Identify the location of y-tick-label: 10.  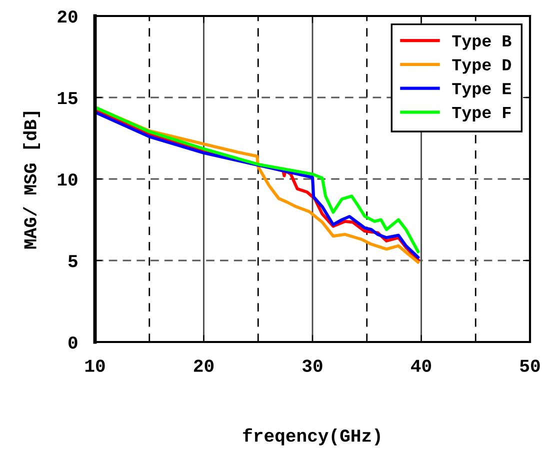
(68, 179).